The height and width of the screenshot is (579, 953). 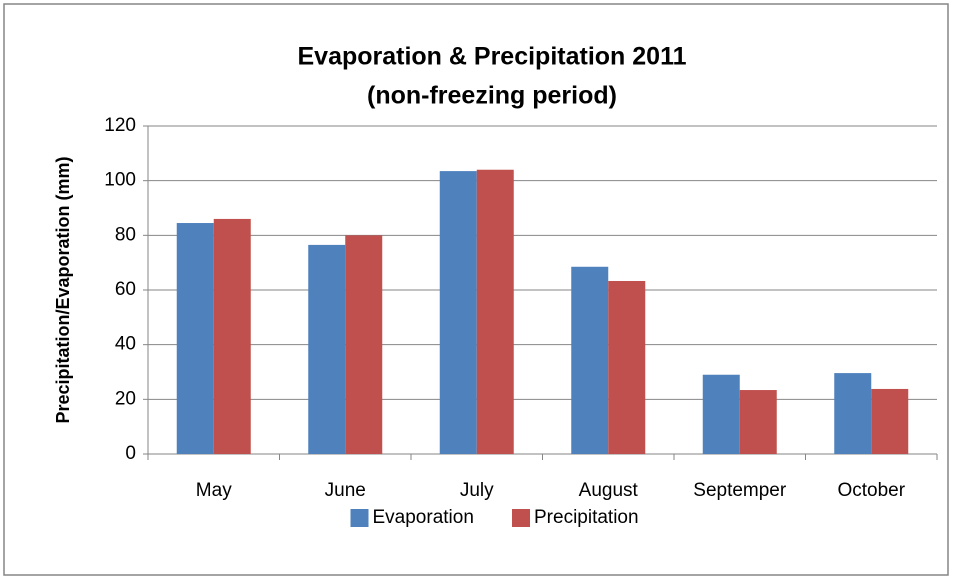 I want to click on y-tick-label: 80, so click(x=125, y=234).